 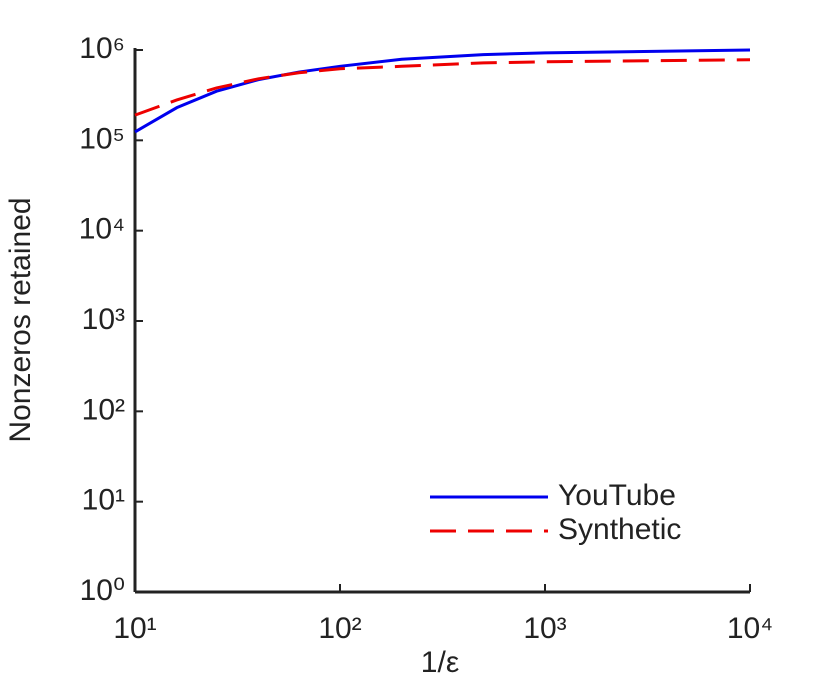 I want to click on y-axis-label: Nonzeros retained, so click(x=20, y=319).